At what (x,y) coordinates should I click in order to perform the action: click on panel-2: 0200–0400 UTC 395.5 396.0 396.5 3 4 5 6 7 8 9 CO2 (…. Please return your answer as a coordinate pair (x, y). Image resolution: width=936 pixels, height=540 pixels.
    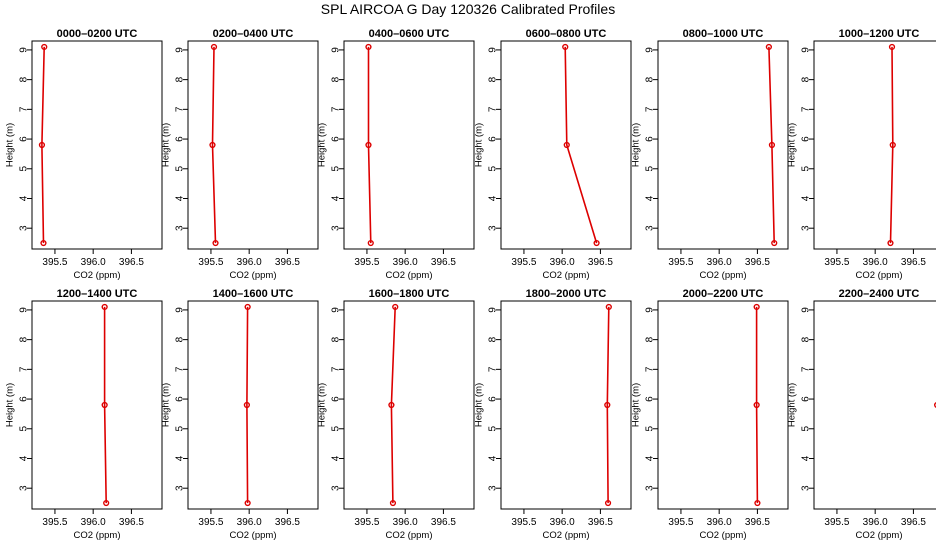
    Looking at the image, I should click on (240, 154).